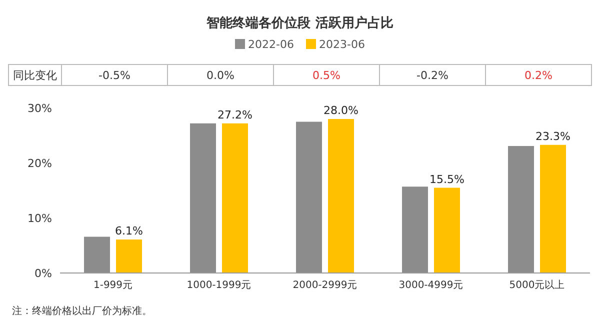  Describe the element at coordinates (538, 75) in the screenshot. I see `text: 0.2%` at that location.